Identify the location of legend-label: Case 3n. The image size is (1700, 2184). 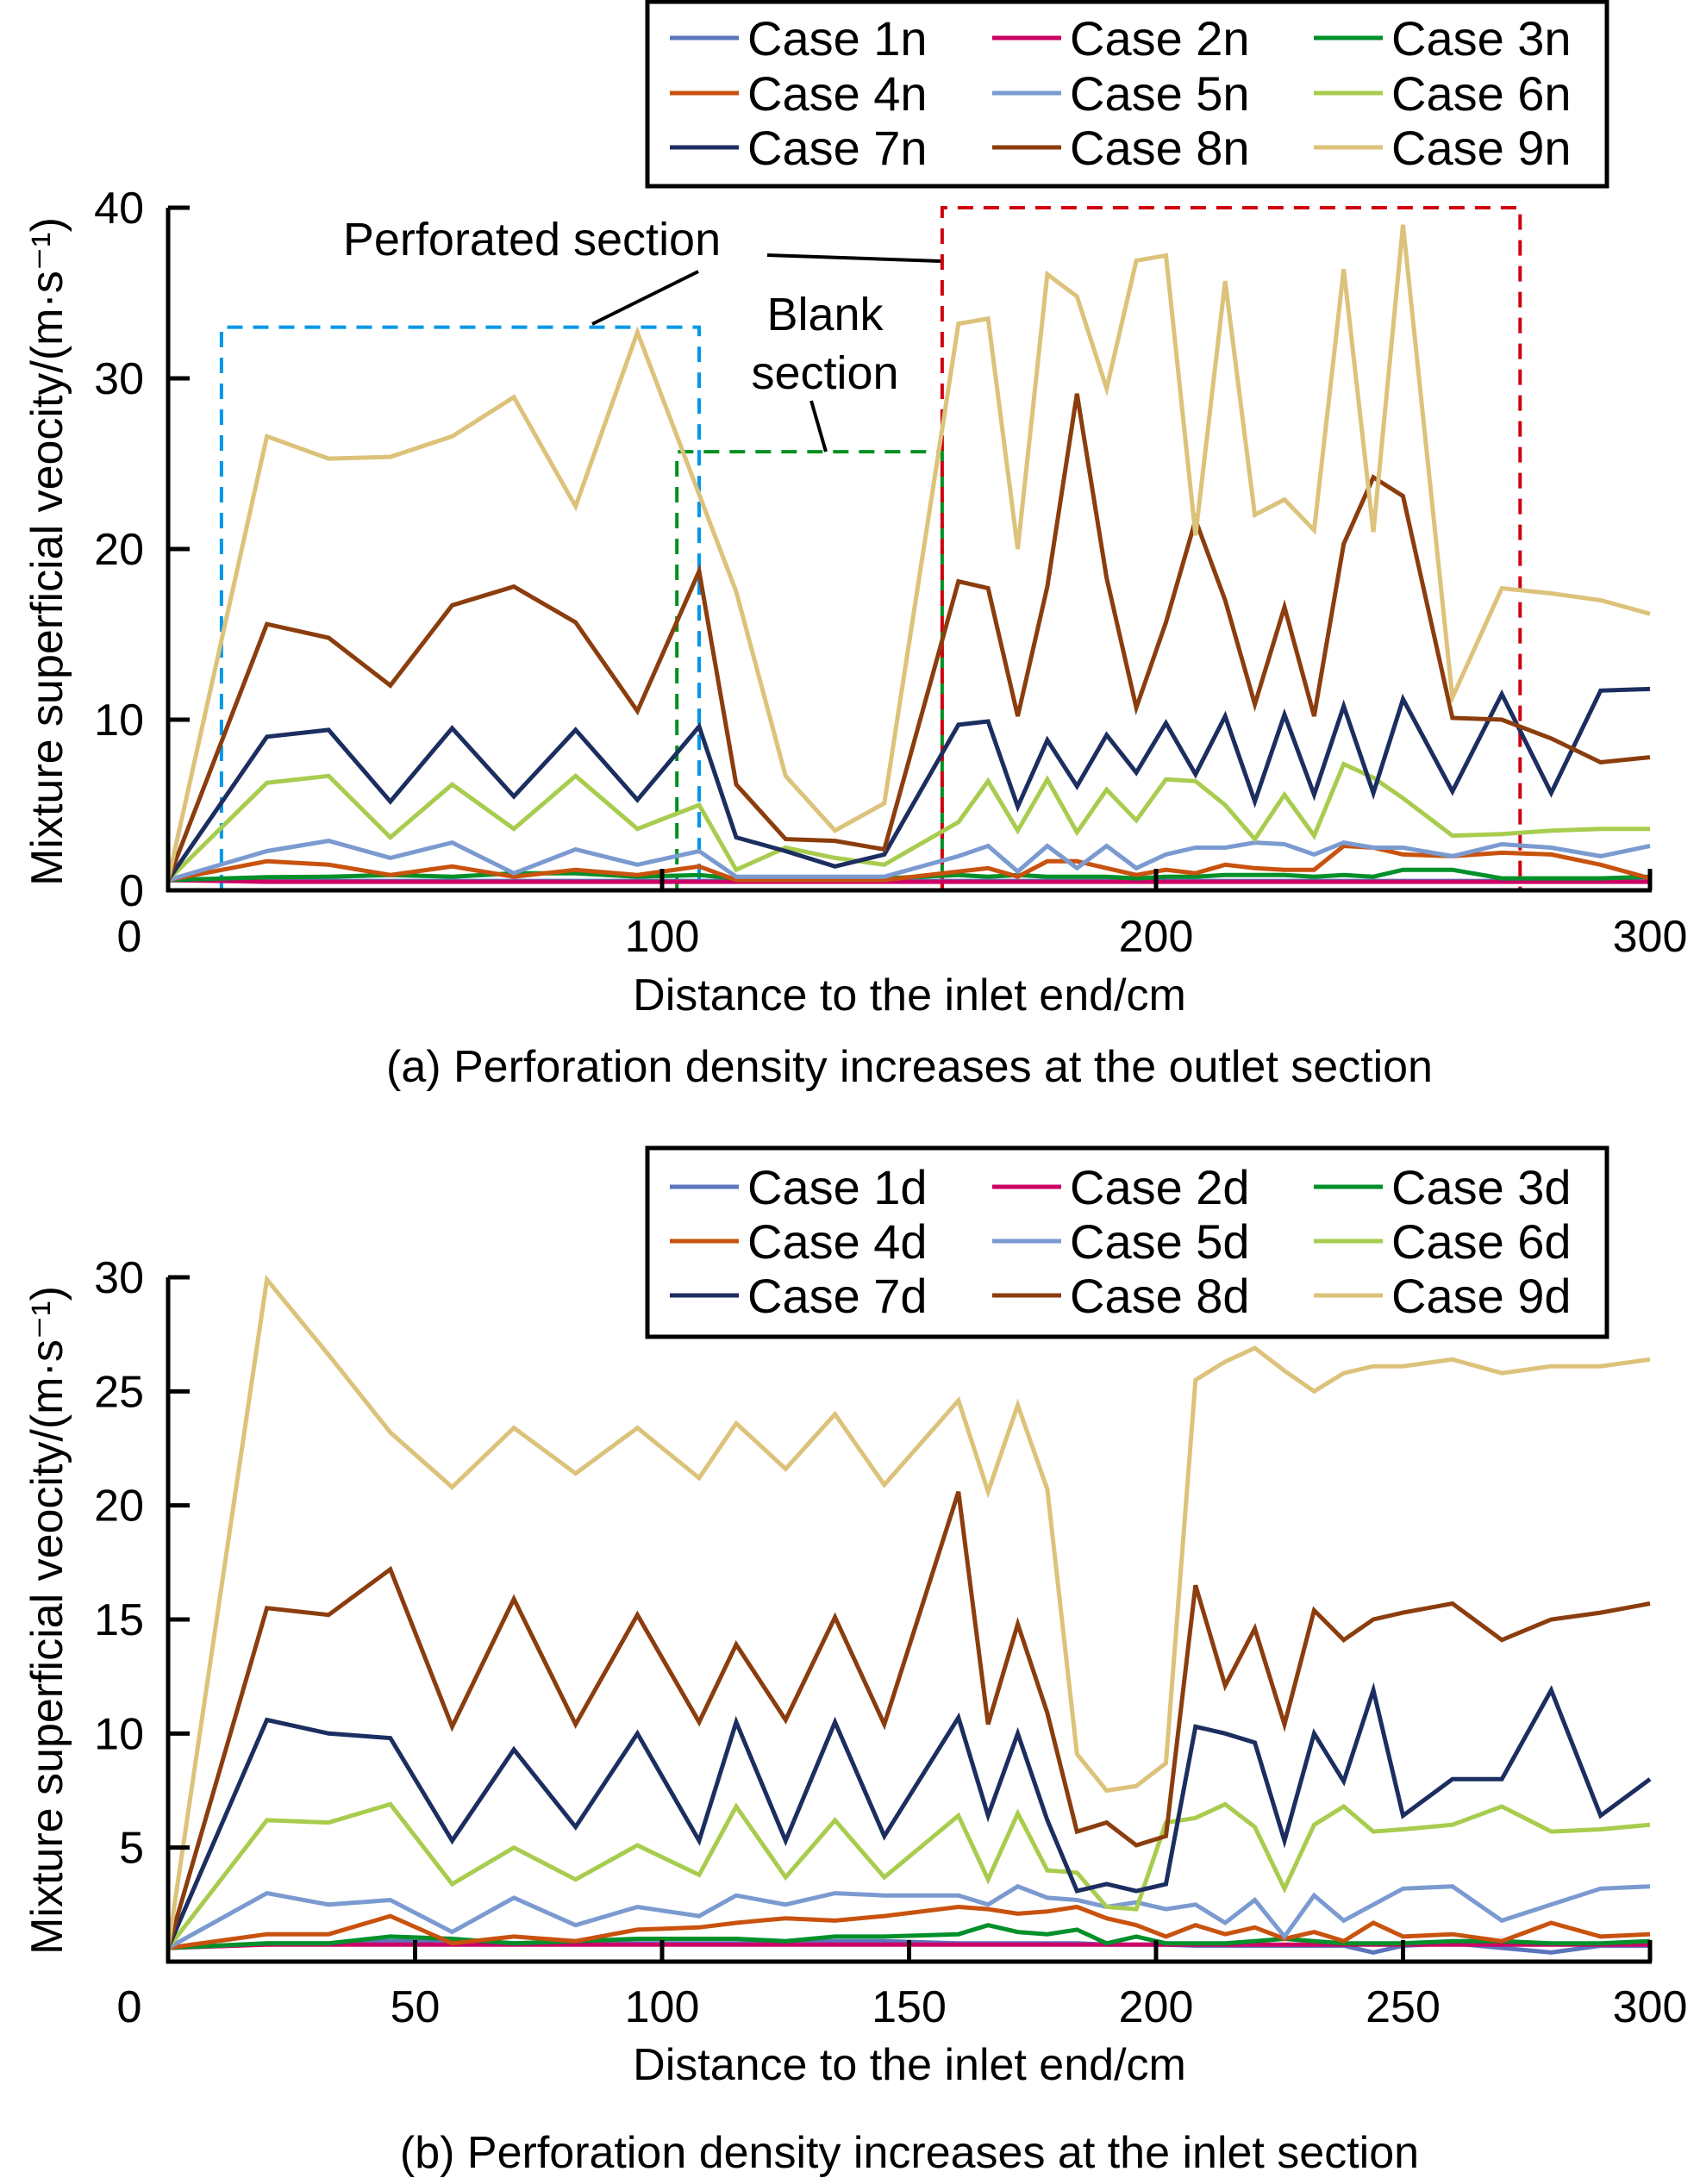
(1481, 38).